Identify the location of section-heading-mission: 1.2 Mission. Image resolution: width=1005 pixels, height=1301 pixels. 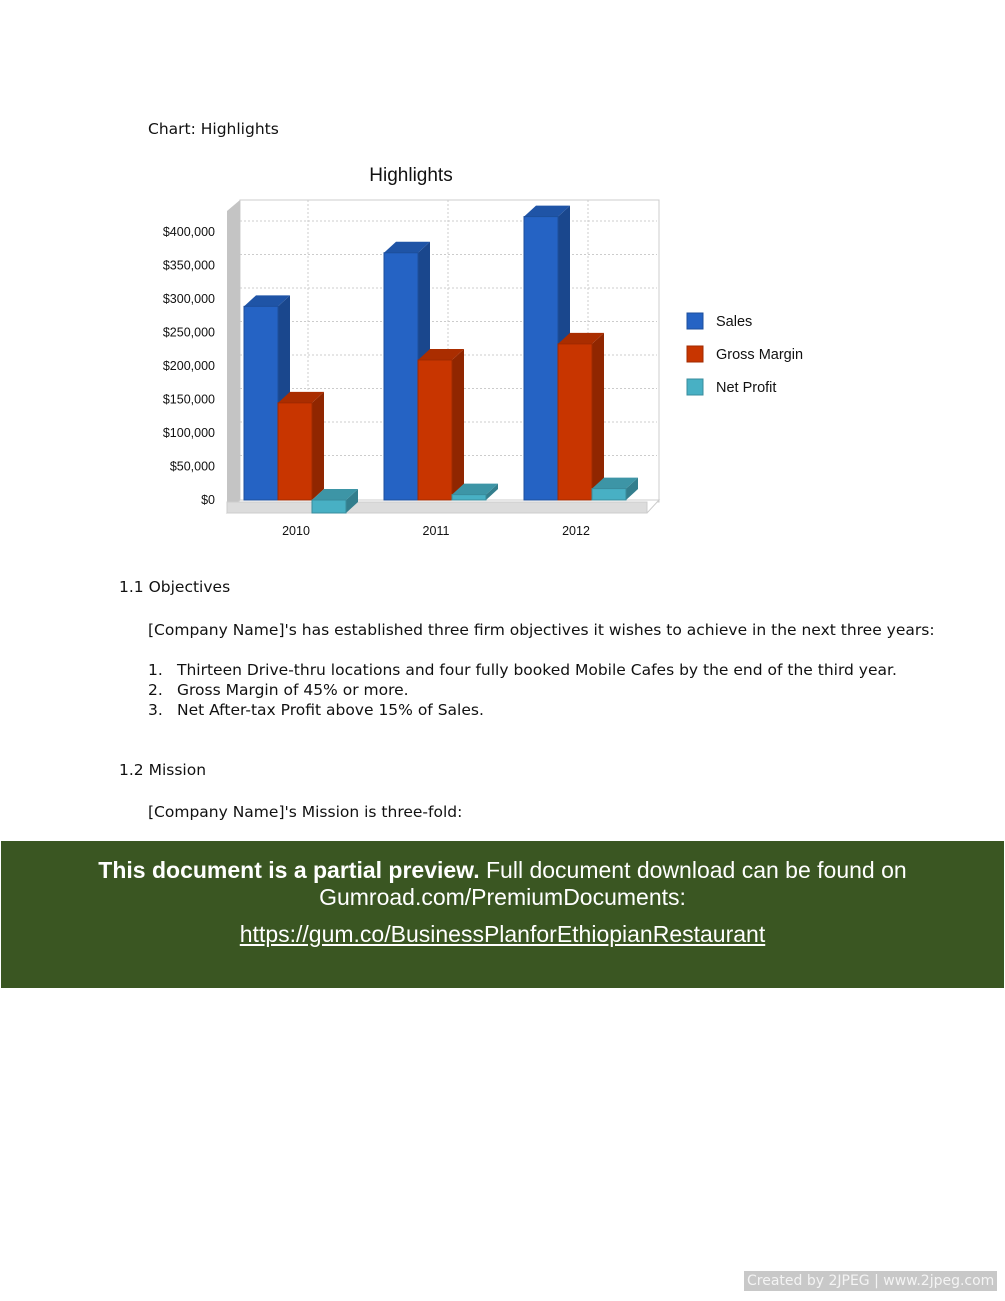
(163, 770).